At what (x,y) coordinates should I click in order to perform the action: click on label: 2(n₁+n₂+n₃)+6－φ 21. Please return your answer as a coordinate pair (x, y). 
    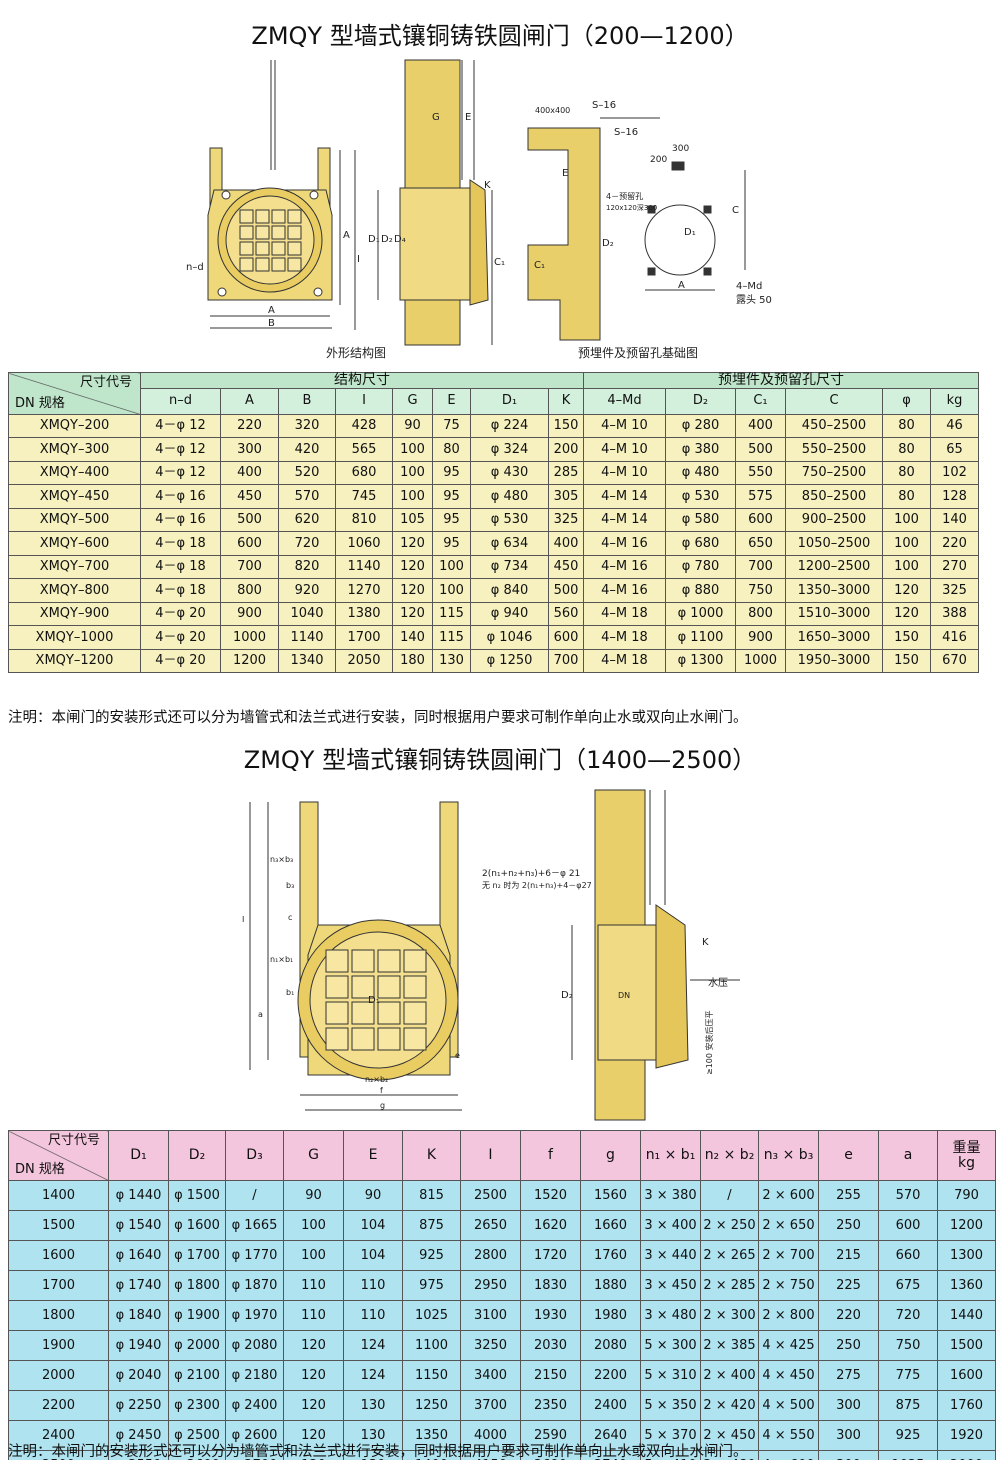
    Looking at the image, I should click on (531, 874).